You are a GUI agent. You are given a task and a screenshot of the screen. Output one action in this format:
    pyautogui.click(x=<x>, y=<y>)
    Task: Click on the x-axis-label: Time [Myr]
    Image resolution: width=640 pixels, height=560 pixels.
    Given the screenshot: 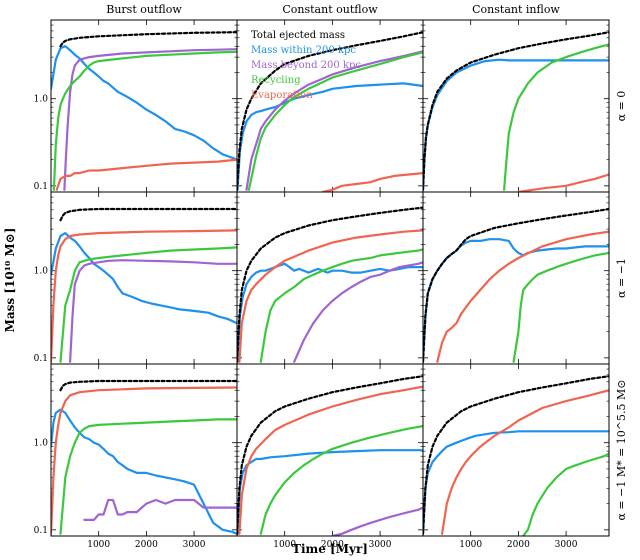 What is the action you would take?
    pyautogui.click(x=330, y=549)
    